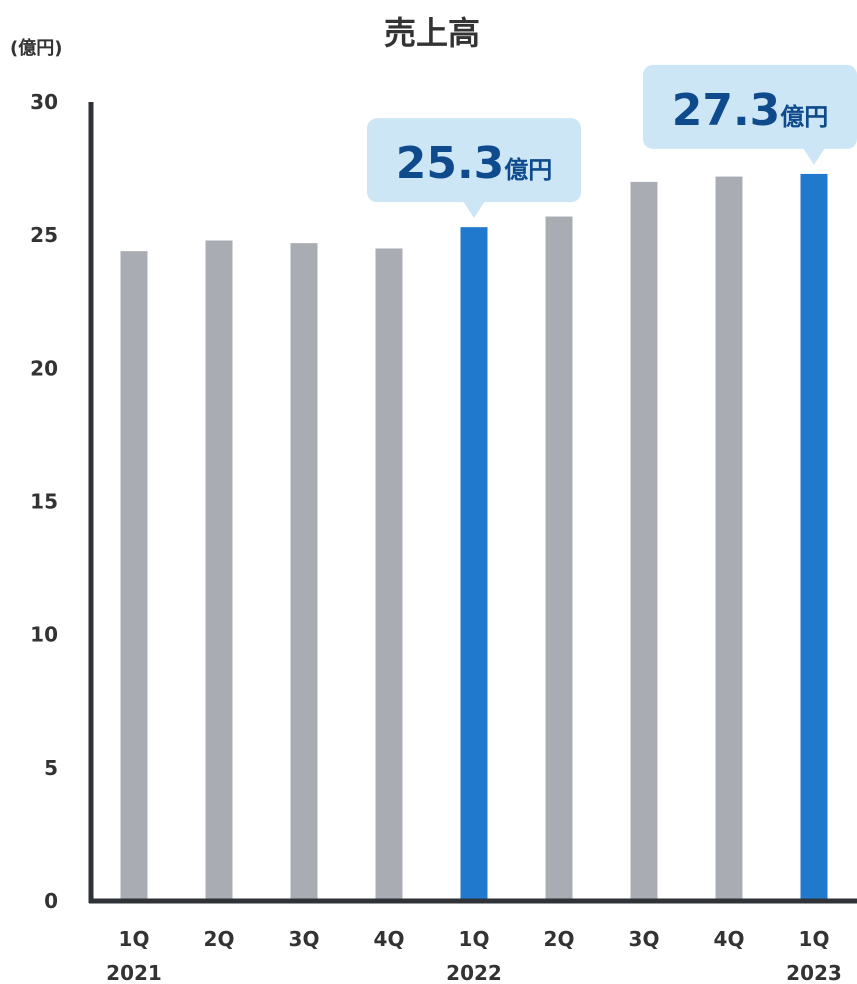 This screenshot has width=857, height=984. Describe the element at coordinates (450, 163) in the screenshot. I see `callout-value: 25.3` at that location.